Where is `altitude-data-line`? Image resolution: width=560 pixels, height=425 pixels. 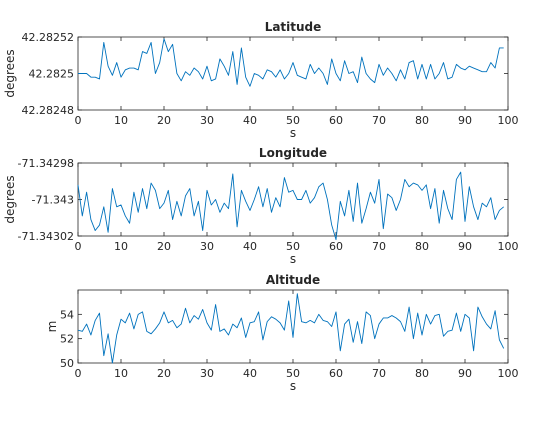 altitude-data-line is located at coordinates (291, 328).